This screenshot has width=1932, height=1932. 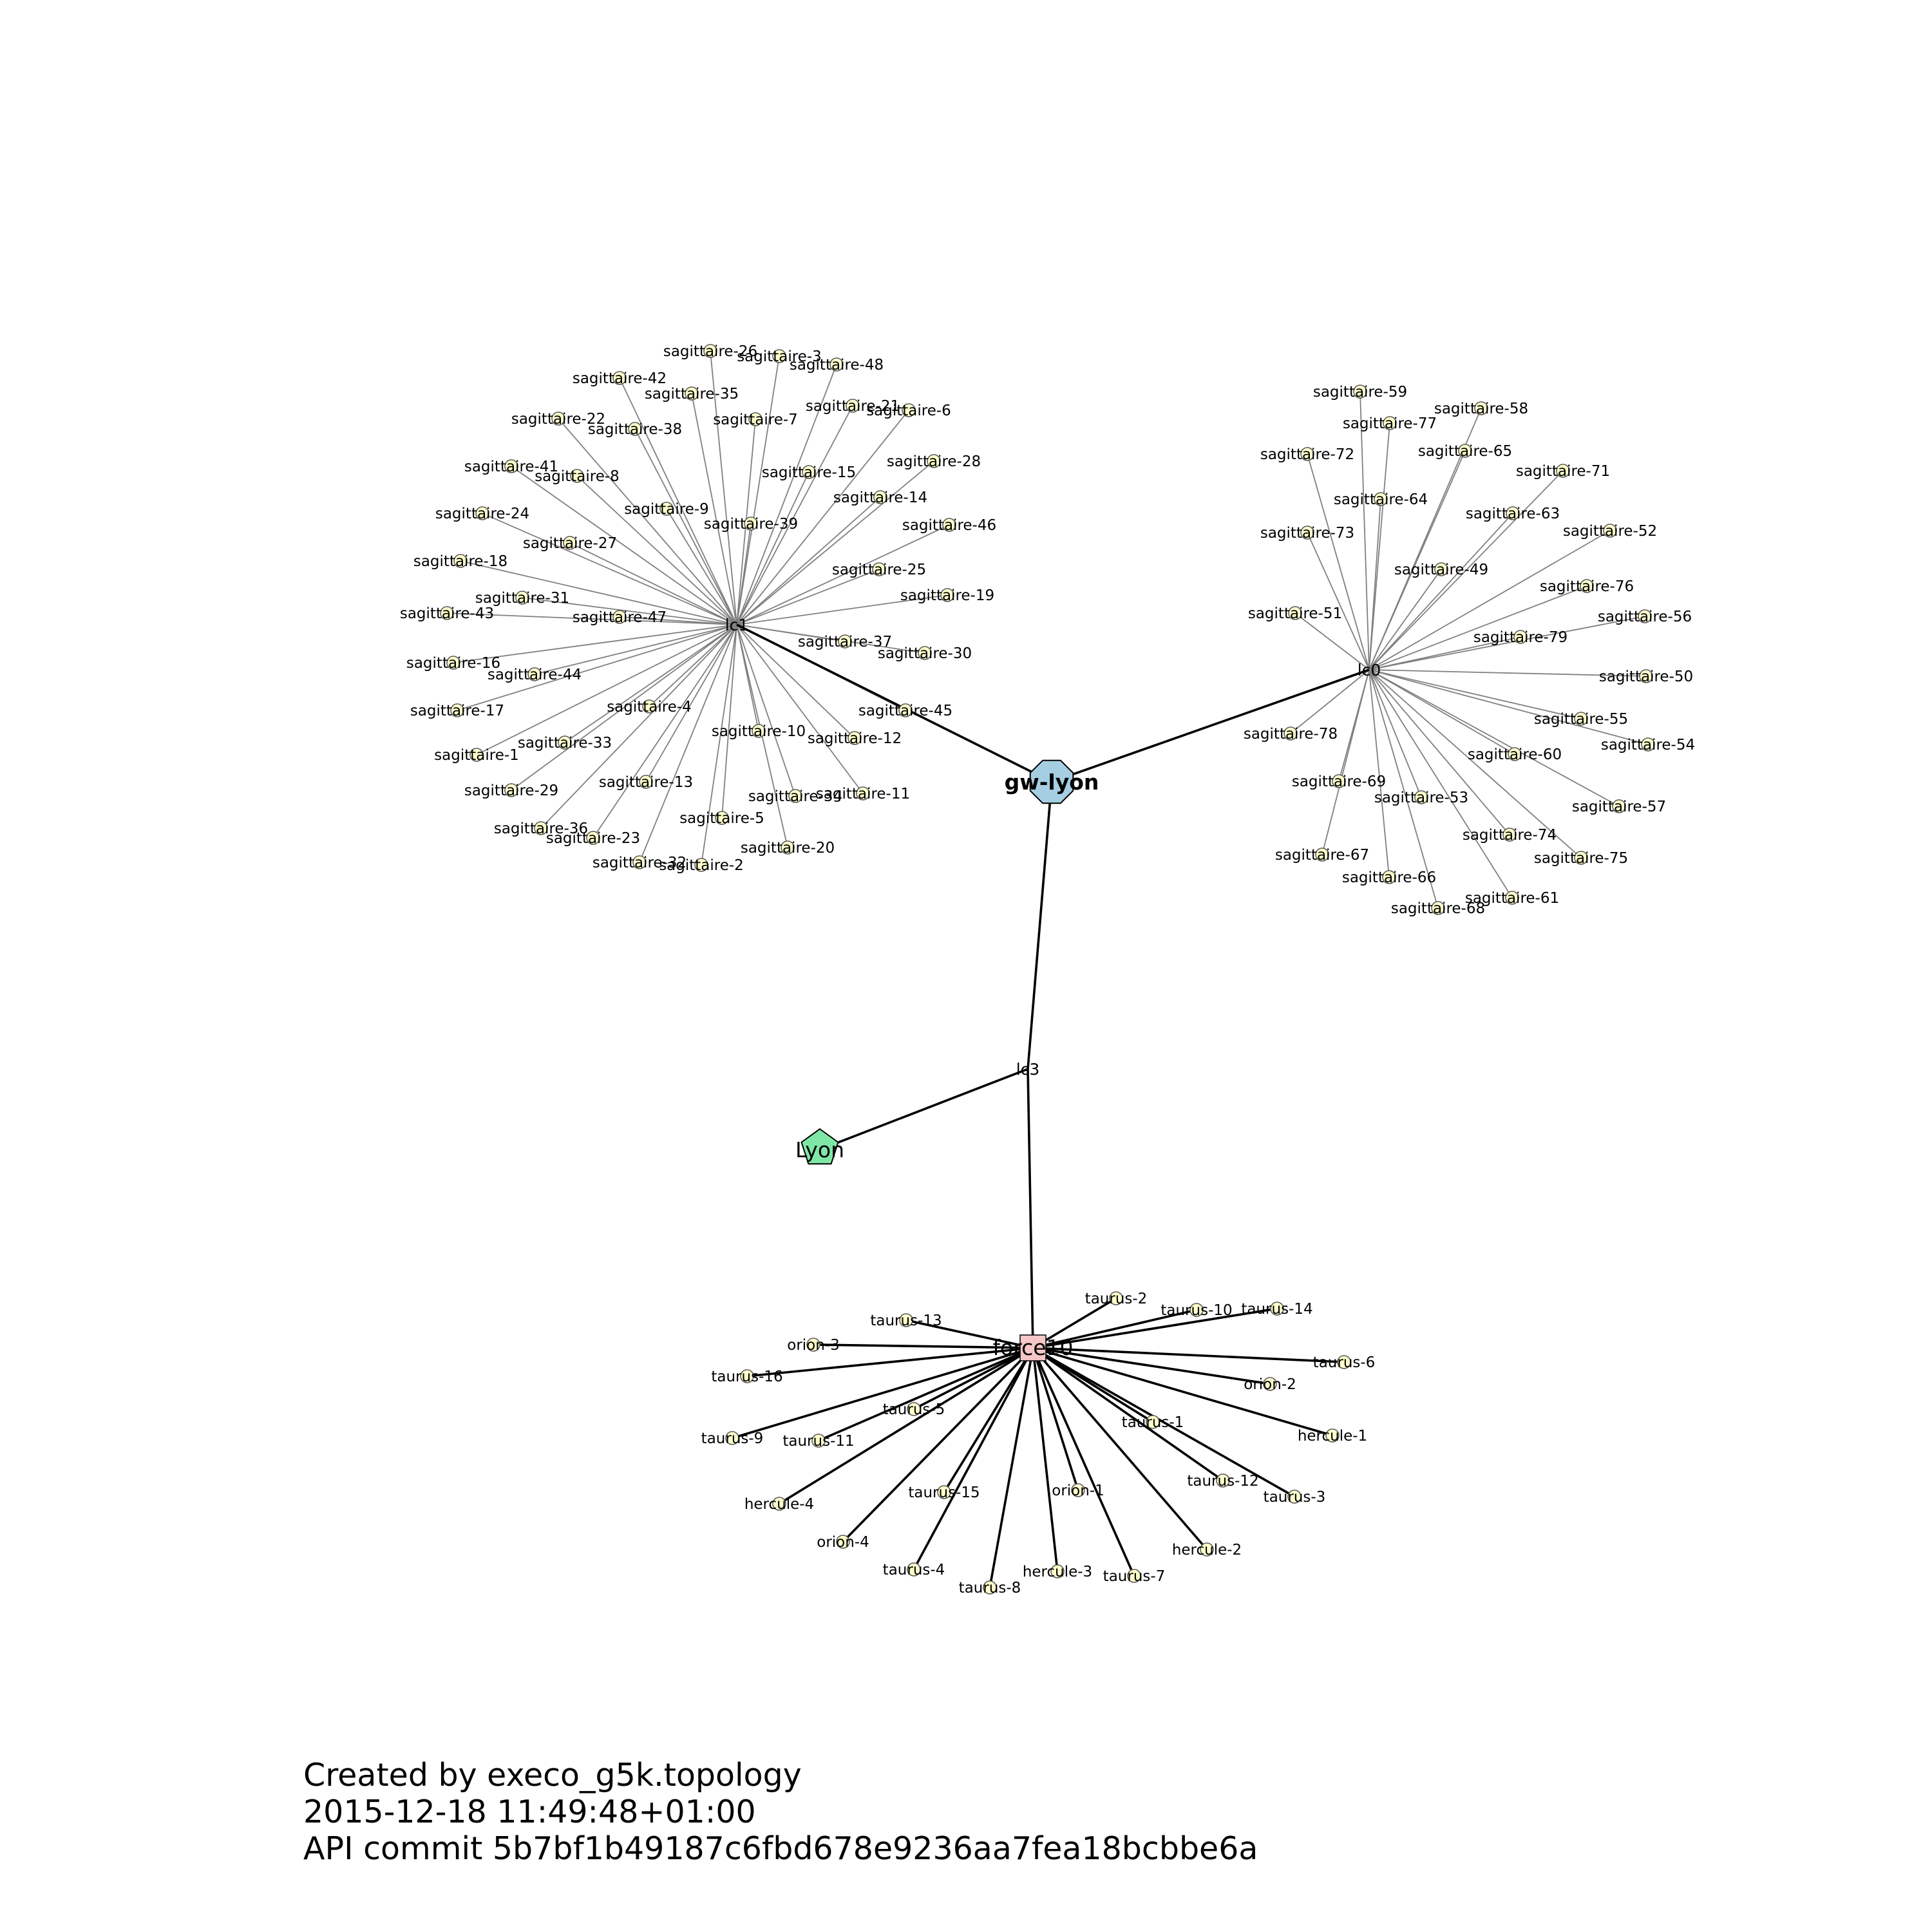 What do you see at coordinates (1465, 451) in the screenshot?
I see `node-sagittaire-65: sagittaire-65` at bounding box center [1465, 451].